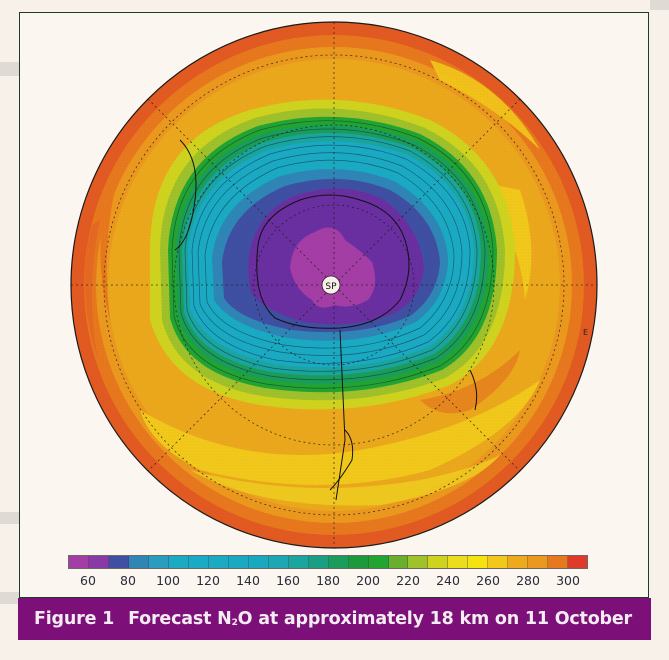 The height and width of the screenshot is (660, 669). I want to click on colorbar-tick-label: 160, so click(288, 580).